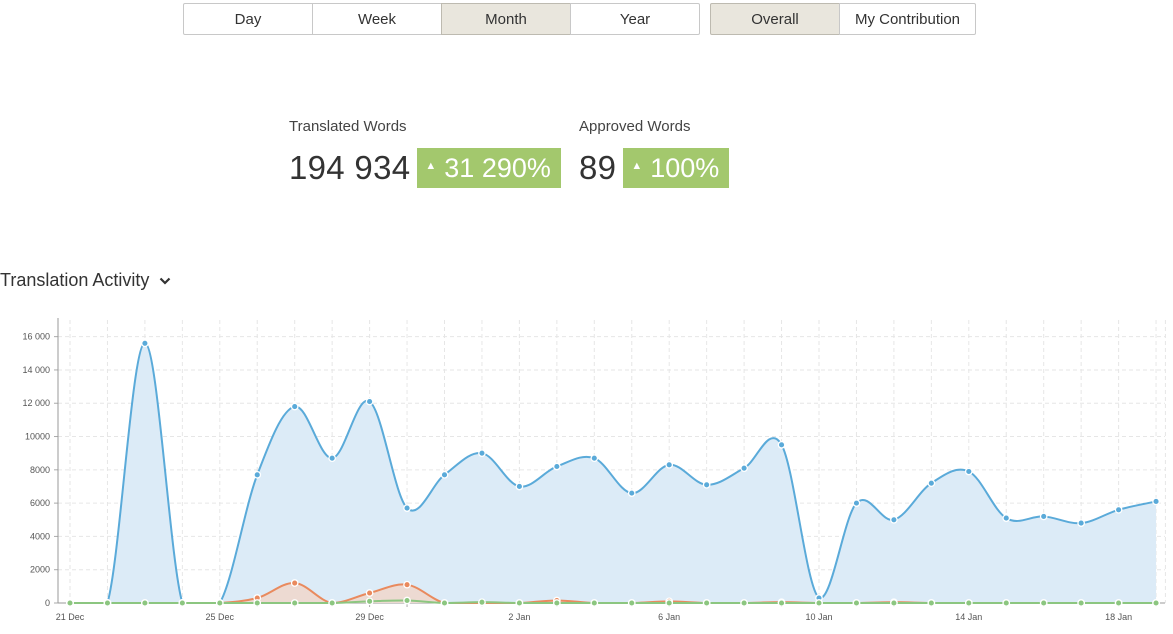 The image size is (1173, 634). What do you see at coordinates (47, 603) in the screenshot?
I see `y-tick-label: 0` at bounding box center [47, 603].